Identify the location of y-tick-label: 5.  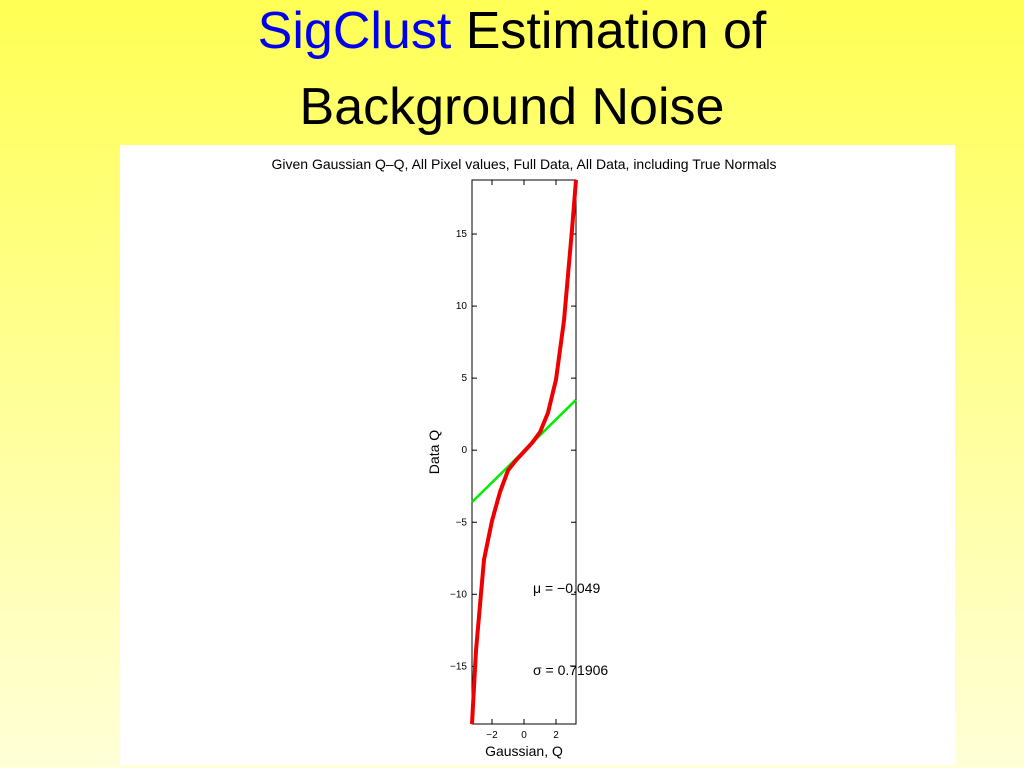
(464, 378).